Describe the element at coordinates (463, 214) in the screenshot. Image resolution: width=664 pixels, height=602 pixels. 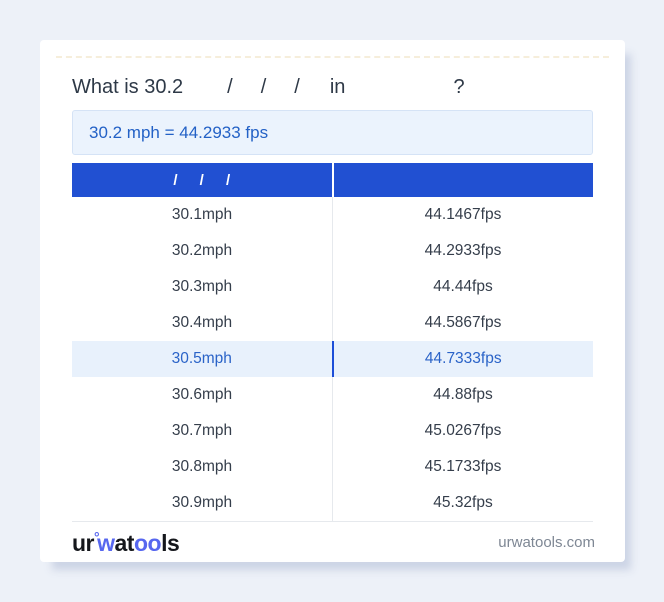
I see `cell-fps: 44.1467fps` at that location.